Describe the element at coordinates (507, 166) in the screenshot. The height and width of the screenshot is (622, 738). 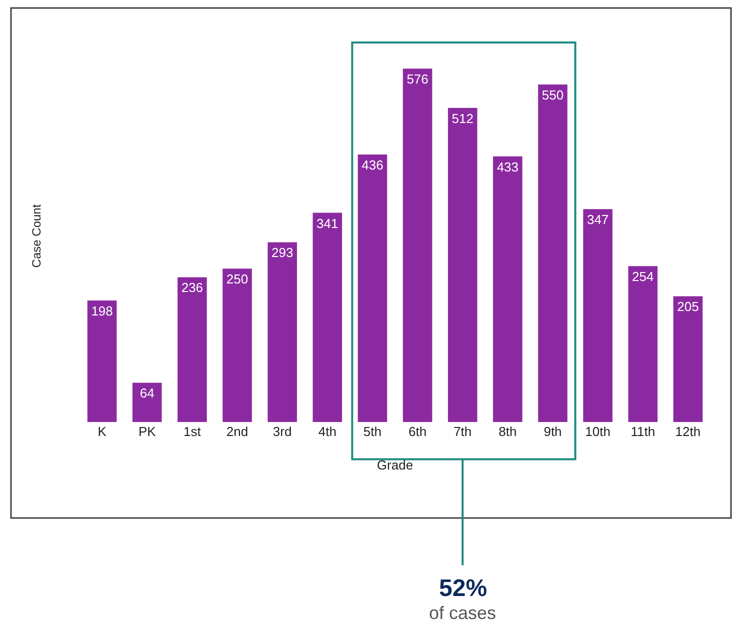
I see `data-label: 433` at that location.